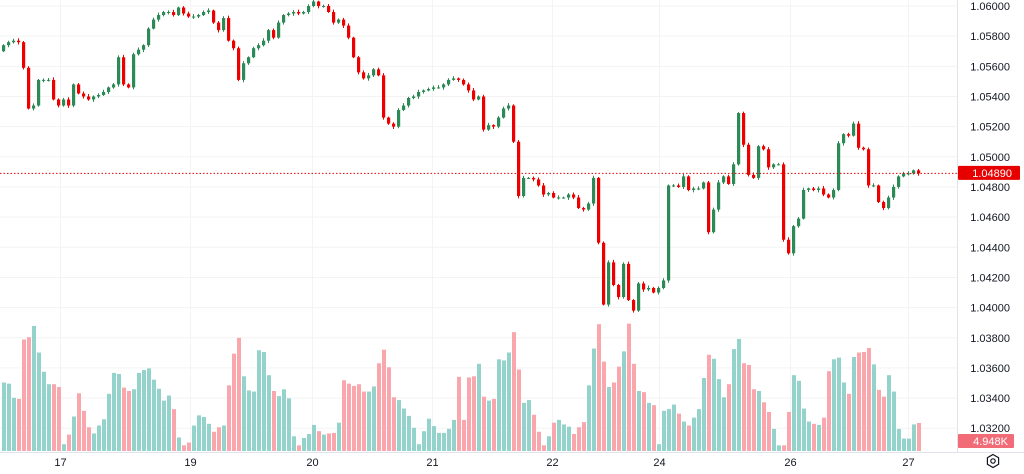 Image resolution: width=1024 pixels, height=474 pixels. Describe the element at coordinates (990, 339) in the screenshot. I see `price-tick-label: 1.03800` at that location.